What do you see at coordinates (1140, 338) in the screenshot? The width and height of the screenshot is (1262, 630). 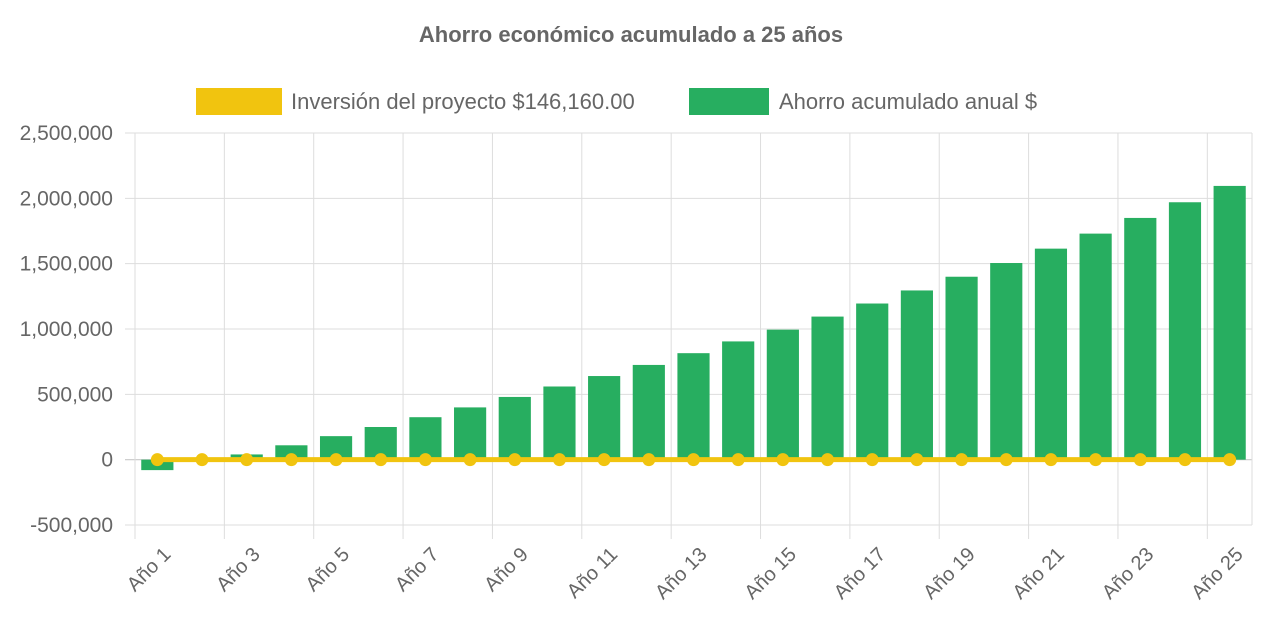 I see `bar-año-23` at bounding box center [1140, 338].